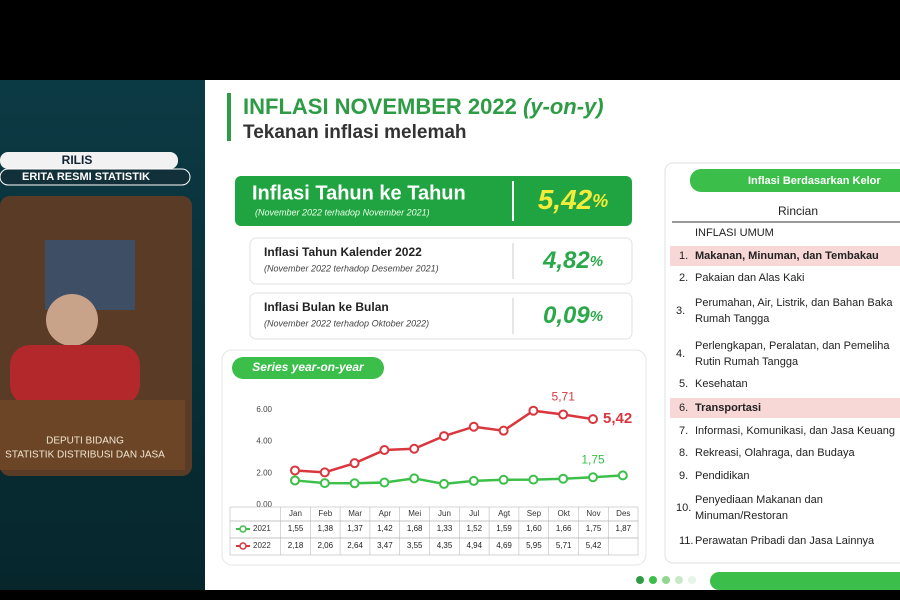 This screenshot has height=600, width=900. What do you see at coordinates (741, 516) in the screenshot?
I see `item-label: Minuman/Restoran` at bounding box center [741, 516].